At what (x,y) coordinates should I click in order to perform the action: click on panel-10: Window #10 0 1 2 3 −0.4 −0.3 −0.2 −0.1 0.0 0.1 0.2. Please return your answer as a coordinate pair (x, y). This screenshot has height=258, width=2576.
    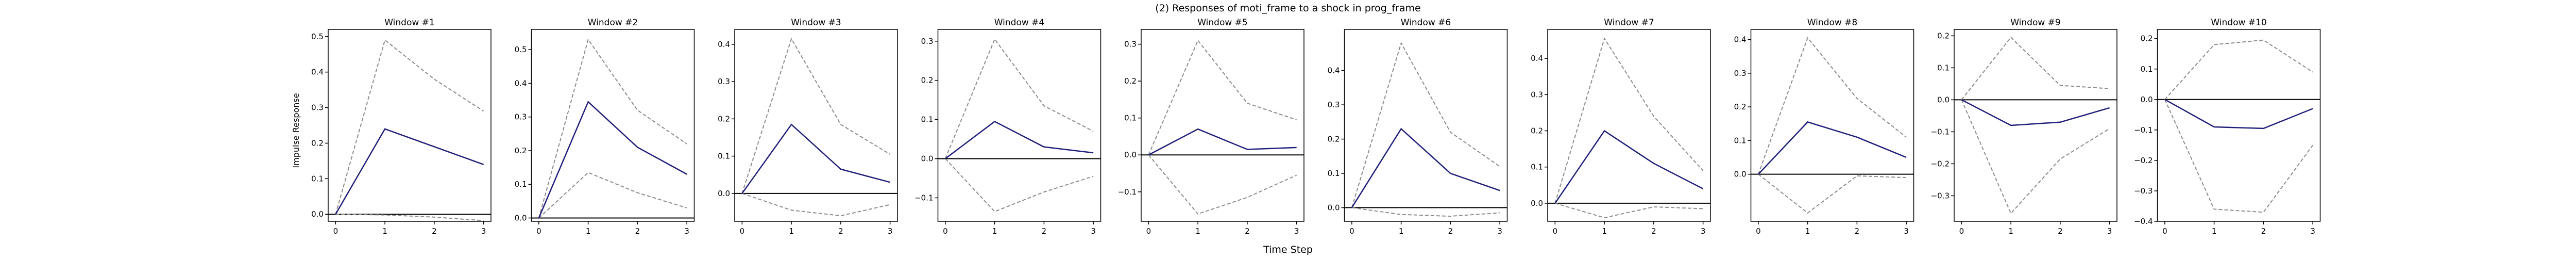
    Looking at the image, I should click on (2227, 127).